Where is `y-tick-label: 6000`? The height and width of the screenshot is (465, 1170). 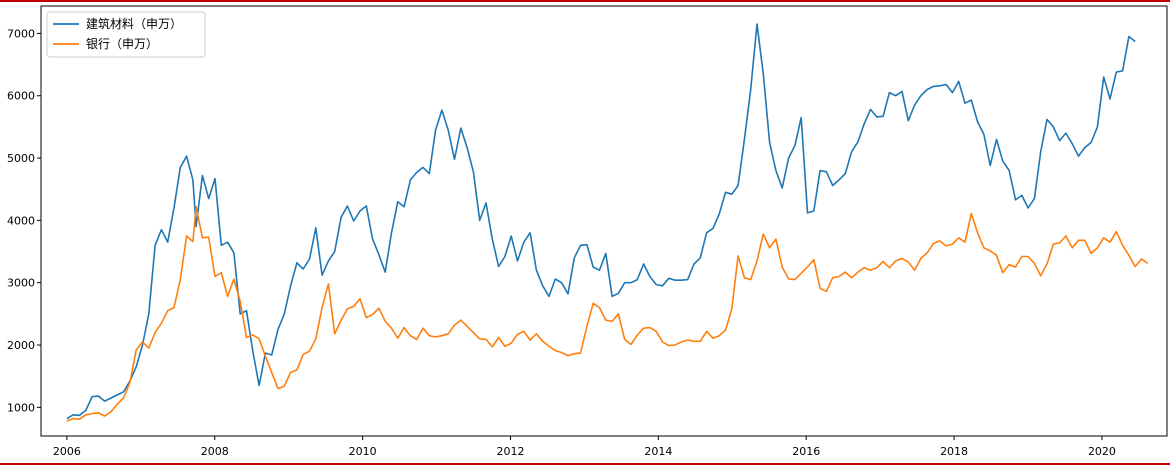
y-tick-label: 6000 is located at coordinates (21, 96).